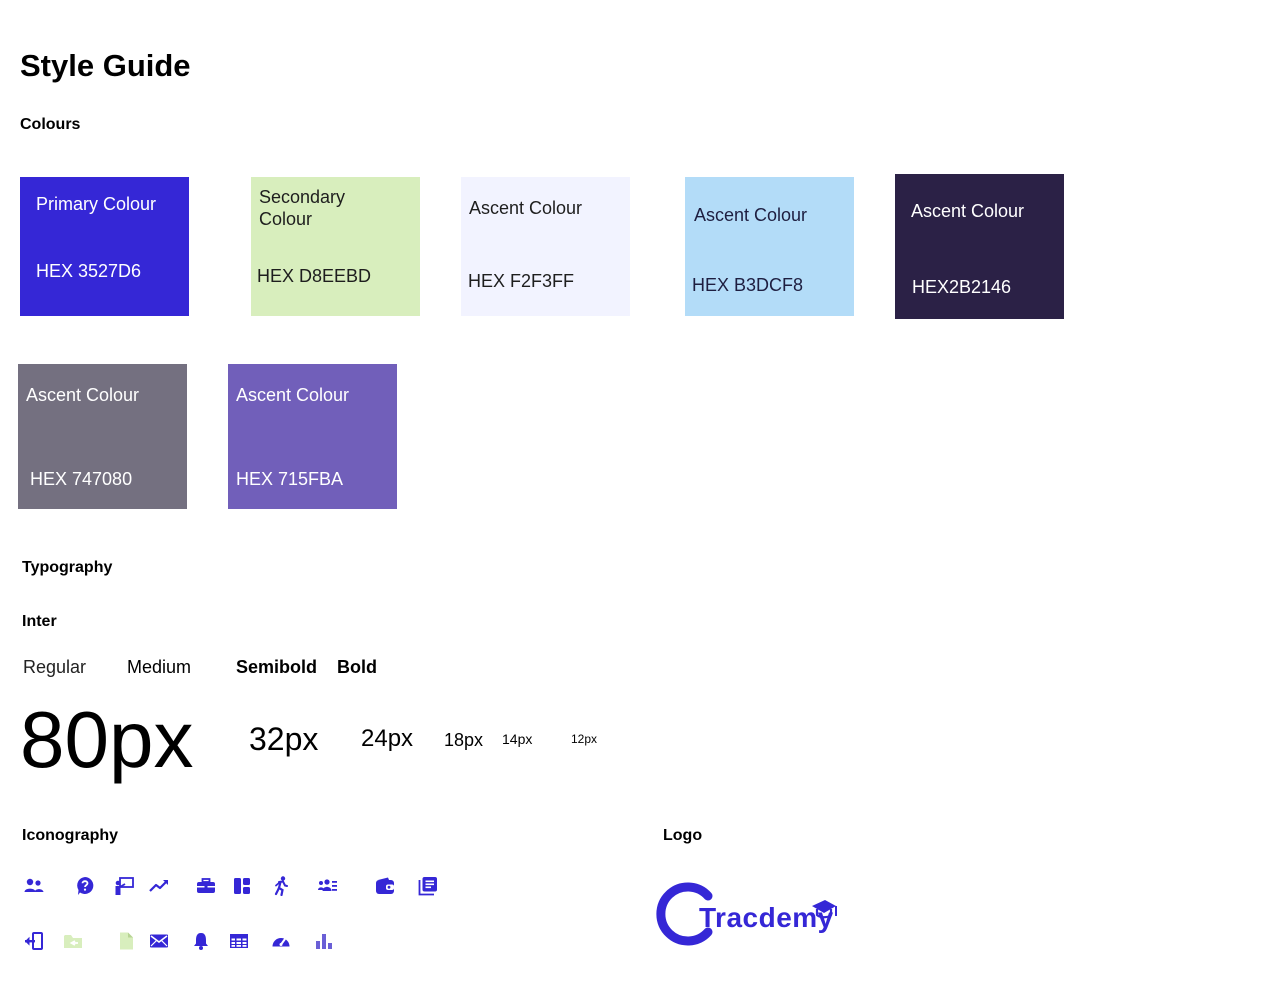 The image size is (1280, 987). What do you see at coordinates (464, 740) in the screenshot?
I see `size-18: 18px` at bounding box center [464, 740].